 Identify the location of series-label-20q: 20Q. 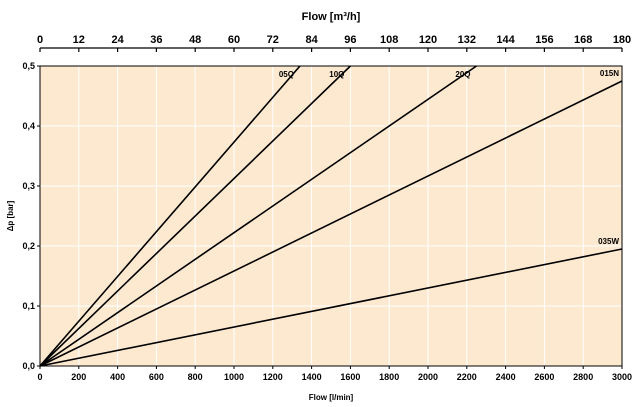
(462, 74).